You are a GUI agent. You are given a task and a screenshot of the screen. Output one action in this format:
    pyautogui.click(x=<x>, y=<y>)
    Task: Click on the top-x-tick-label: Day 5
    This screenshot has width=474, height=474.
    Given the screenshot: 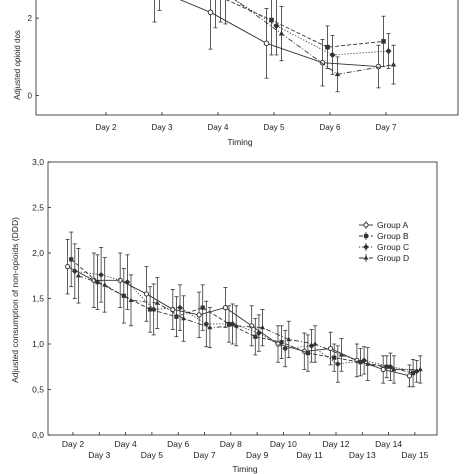 What is the action you would take?
    pyautogui.click(x=274, y=127)
    